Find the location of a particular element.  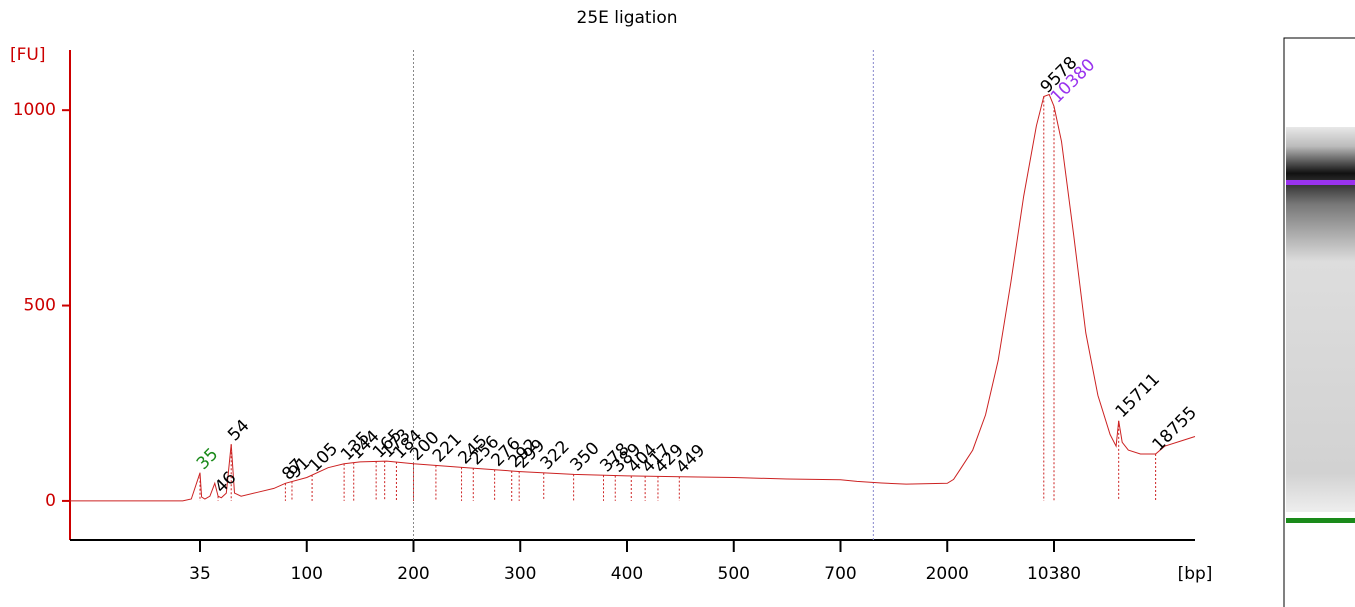

gel-panel is located at coordinates (1319, 322).